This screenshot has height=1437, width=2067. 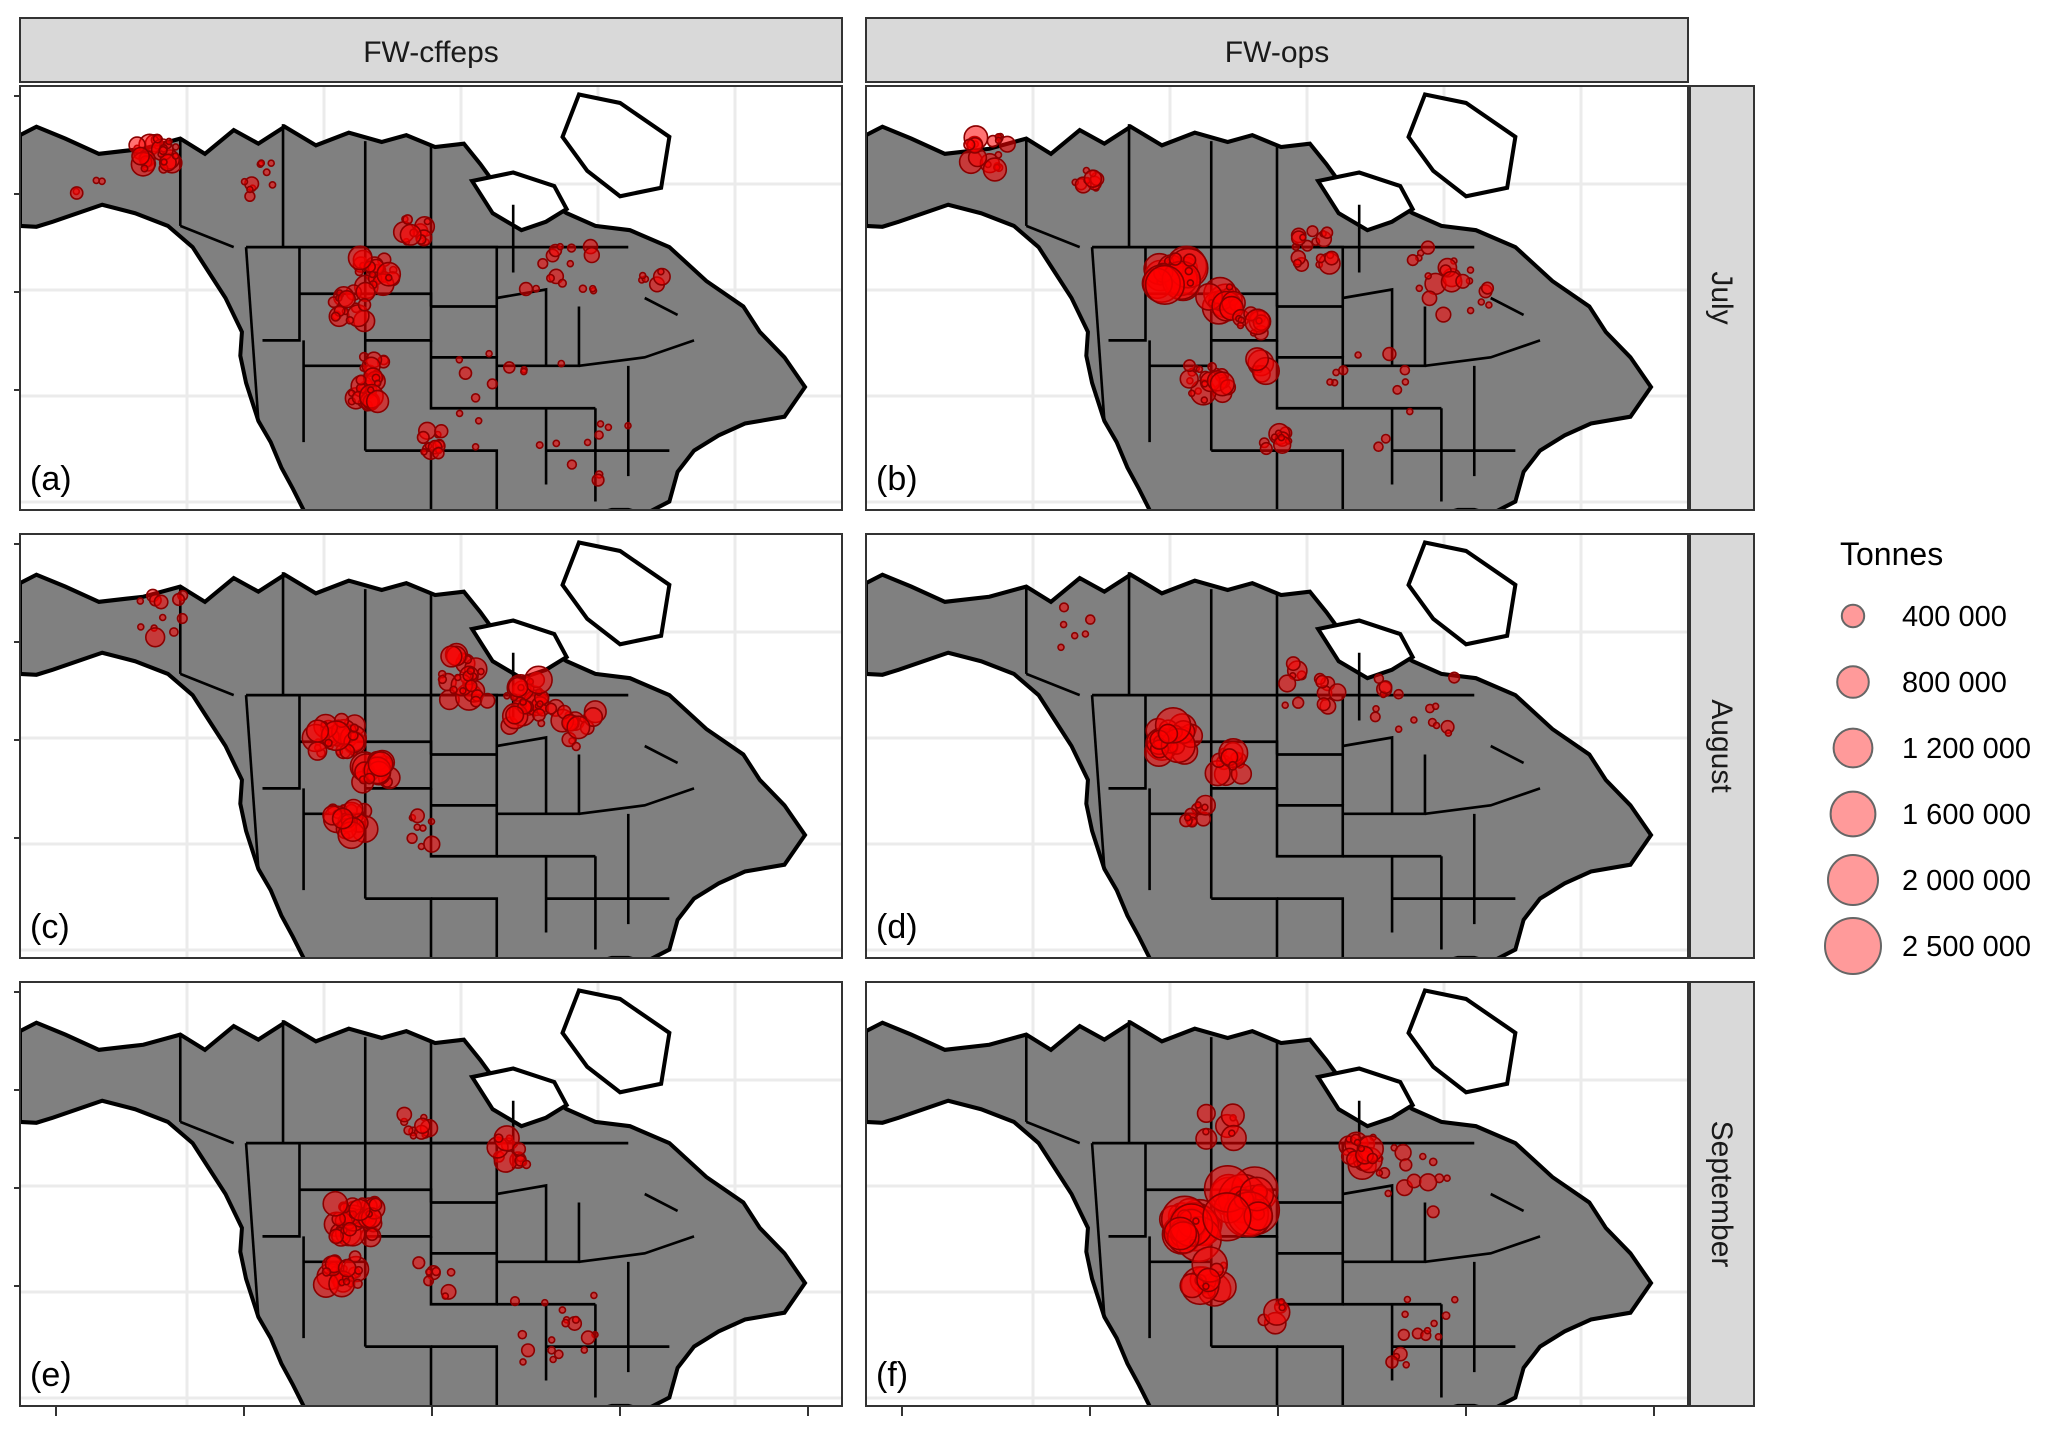 What do you see at coordinates (1954, 683) in the screenshot?
I see `legend-item-label: 800 000` at bounding box center [1954, 683].